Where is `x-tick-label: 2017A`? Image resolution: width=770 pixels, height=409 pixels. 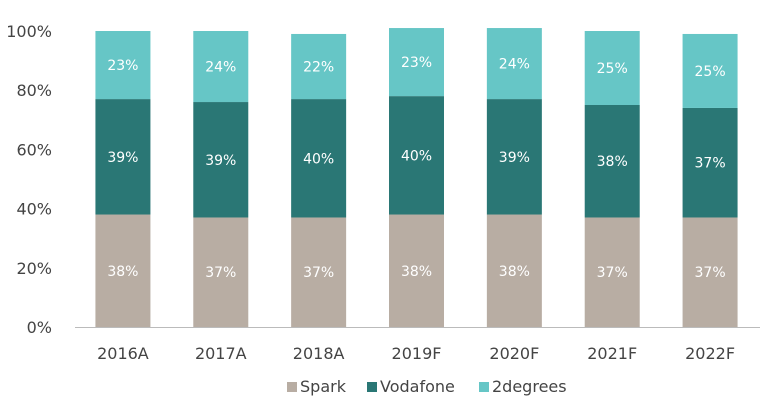 x-tick-label: 2017A is located at coordinates (221, 353).